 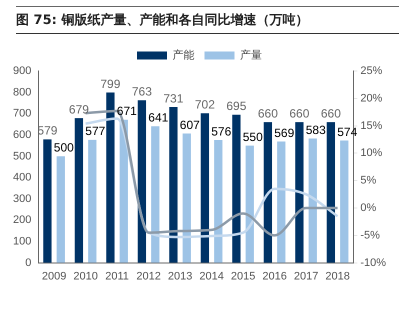 I want to click on x-tick-label: 2015, so click(x=243, y=276).